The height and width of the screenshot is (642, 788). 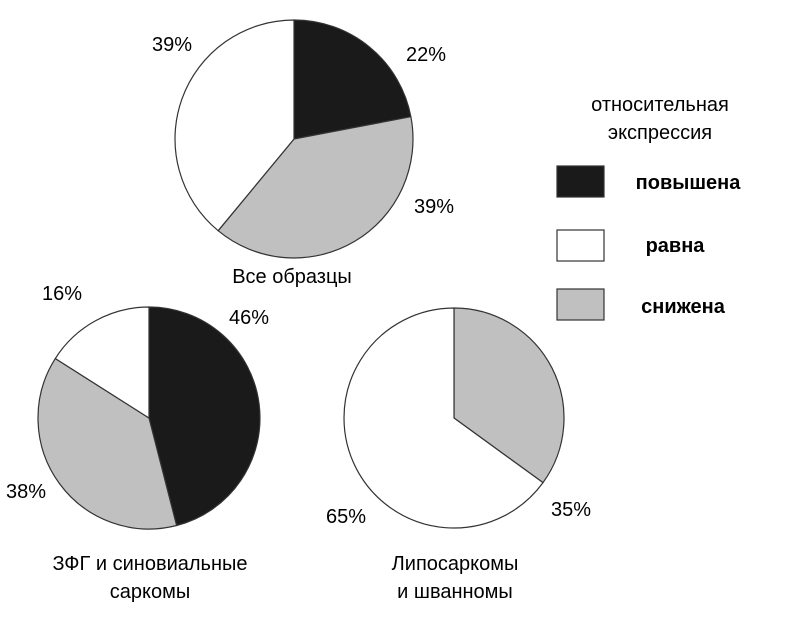 I want to click on legend-title-line-2: экспрессия, so click(x=660, y=133).